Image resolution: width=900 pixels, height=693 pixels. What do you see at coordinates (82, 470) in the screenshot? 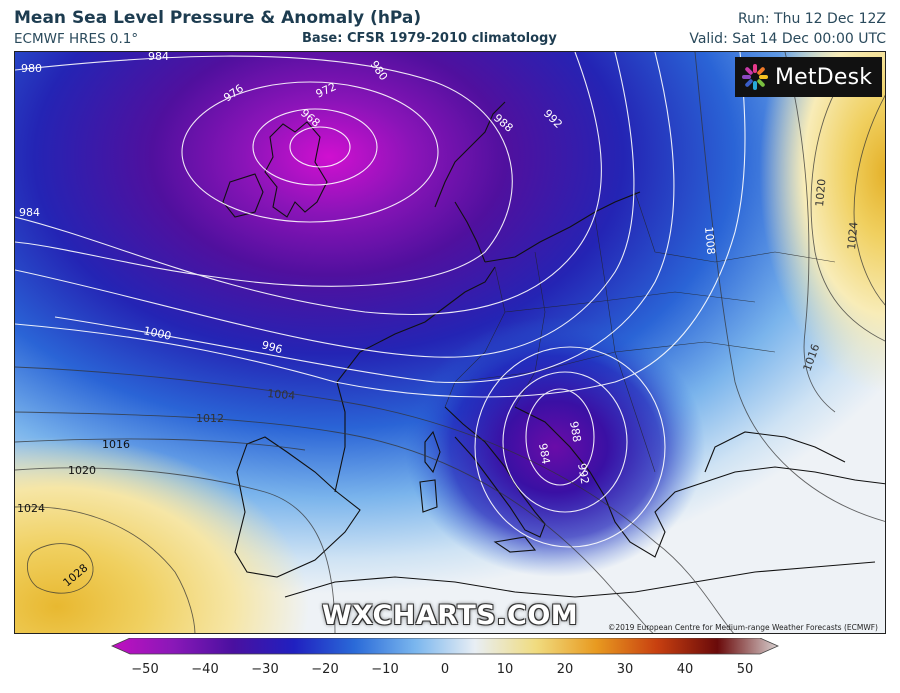
I see `label-1020: 1020` at bounding box center [82, 470].